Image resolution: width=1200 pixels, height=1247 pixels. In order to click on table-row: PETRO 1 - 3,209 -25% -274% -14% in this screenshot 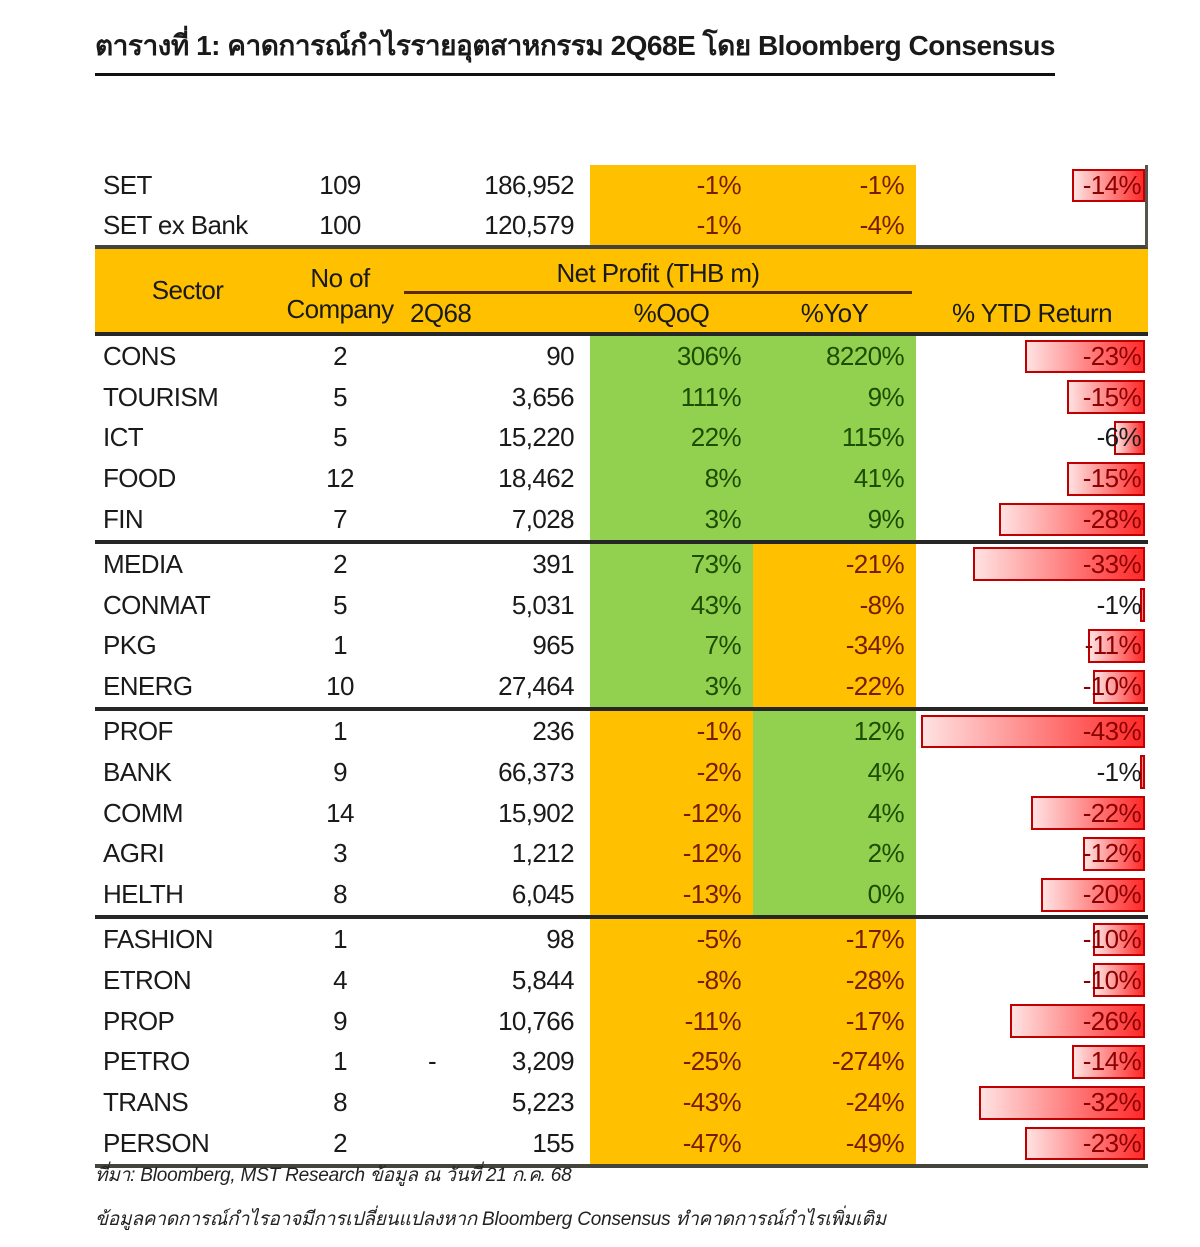, I will do `click(621, 1062)`.